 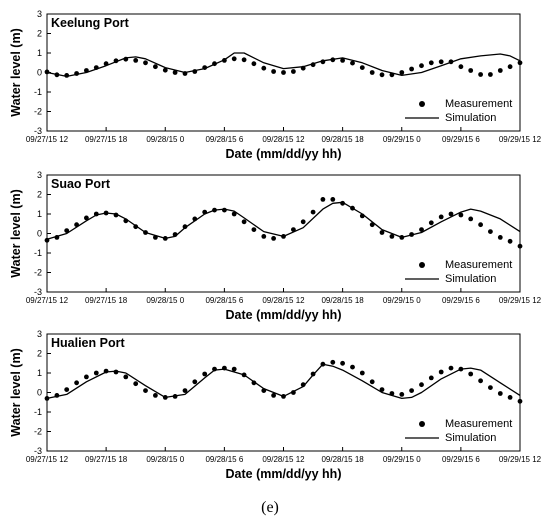 I want to click on y-tick-label: -1, so click(x=38, y=92).